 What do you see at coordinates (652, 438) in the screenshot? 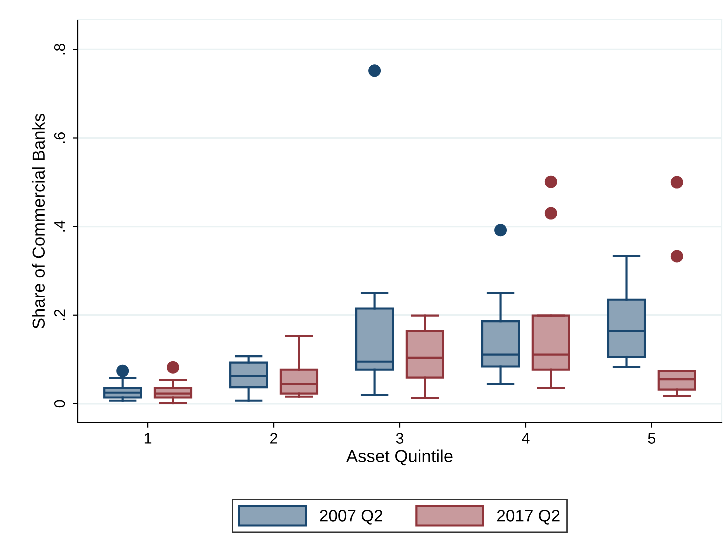
I see `x-tick-label: 5` at bounding box center [652, 438].